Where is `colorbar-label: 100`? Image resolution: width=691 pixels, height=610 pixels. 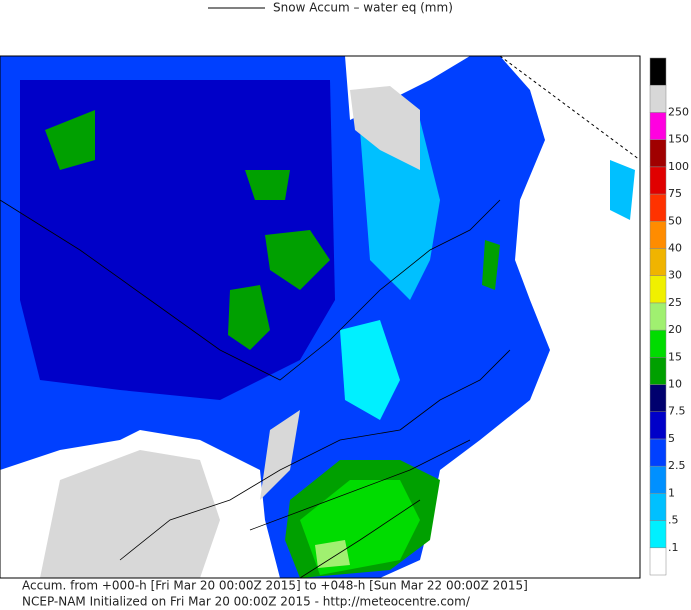 colorbar-label: 100 is located at coordinates (678, 166).